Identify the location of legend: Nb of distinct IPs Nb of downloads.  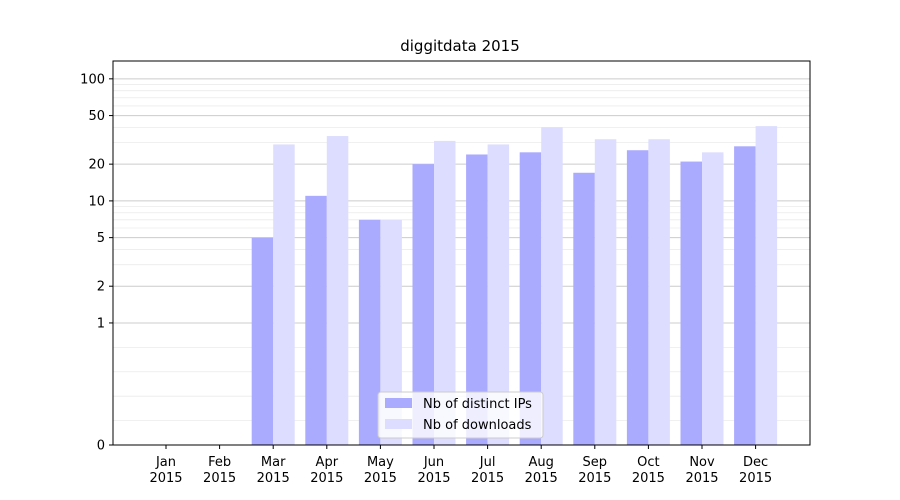
(460, 415).